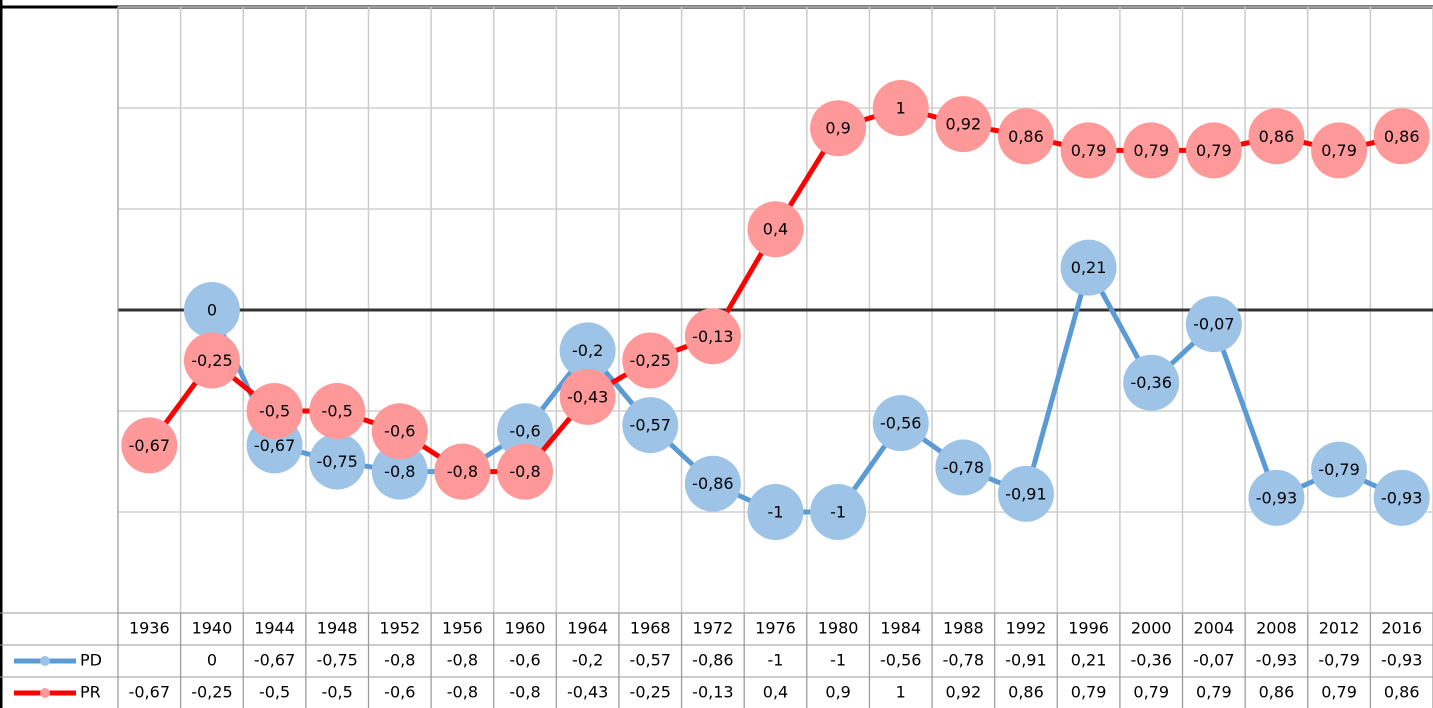 The width and height of the screenshot is (1433, 708). Describe the element at coordinates (399, 628) in the screenshot. I see `x-tick-label: 1952` at that location.